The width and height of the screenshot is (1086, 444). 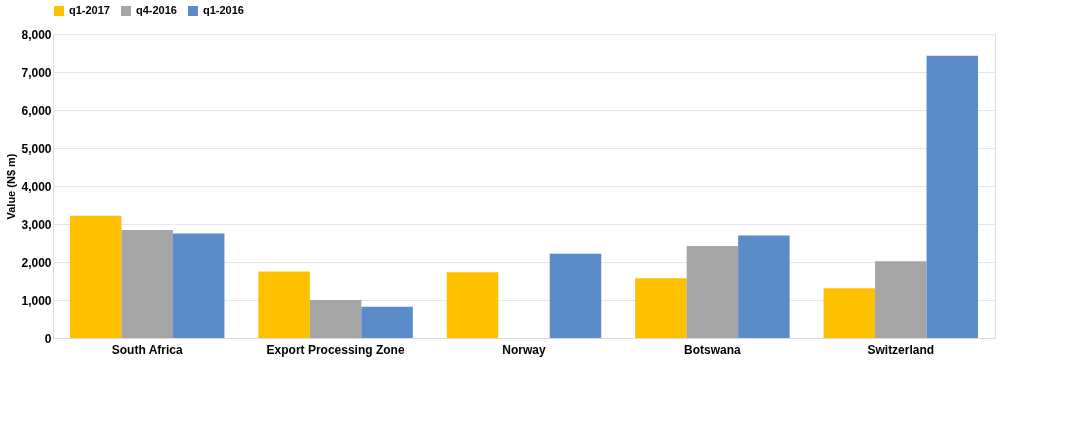 I want to click on legend-label: q1-2016, so click(x=223, y=10).